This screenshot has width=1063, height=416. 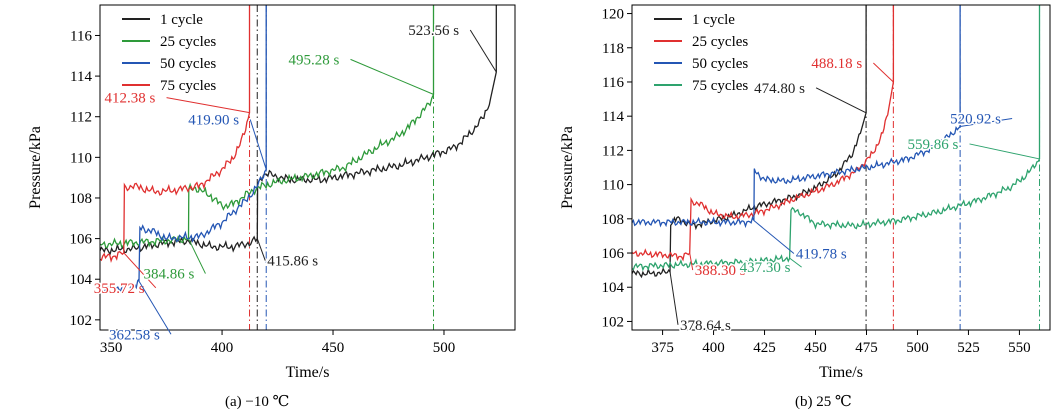 What do you see at coordinates (866, 348) in the screenshot?
I see `chart-b-x-tick-label-4: 475` at bounding box center [866, 348].